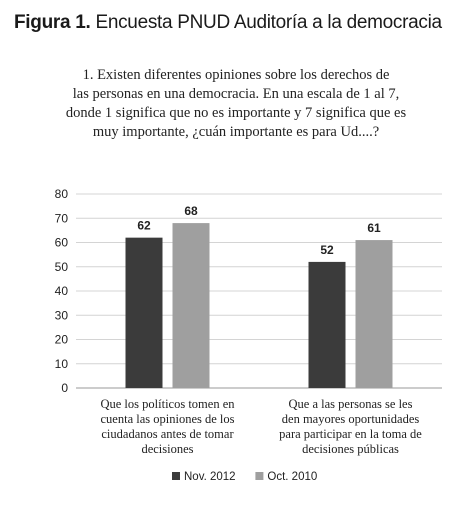  I want to click on category-label: para participar en la toma de, so click(350, 434).